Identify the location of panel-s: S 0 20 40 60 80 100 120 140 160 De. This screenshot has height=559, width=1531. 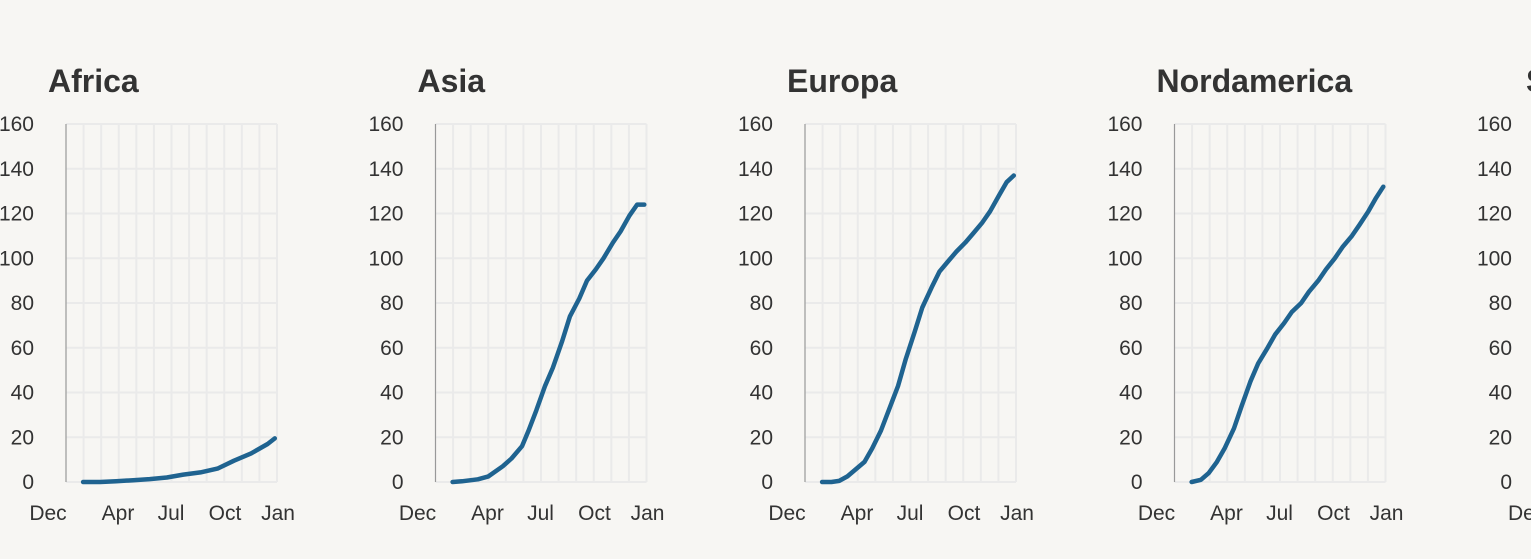
(1504, 294).